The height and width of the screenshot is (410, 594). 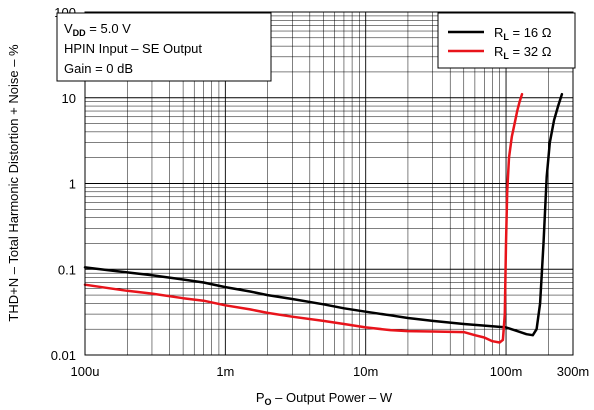 I want to click on condition-line-2: HPIN Input – SE Output, so click(x=133, y=48).